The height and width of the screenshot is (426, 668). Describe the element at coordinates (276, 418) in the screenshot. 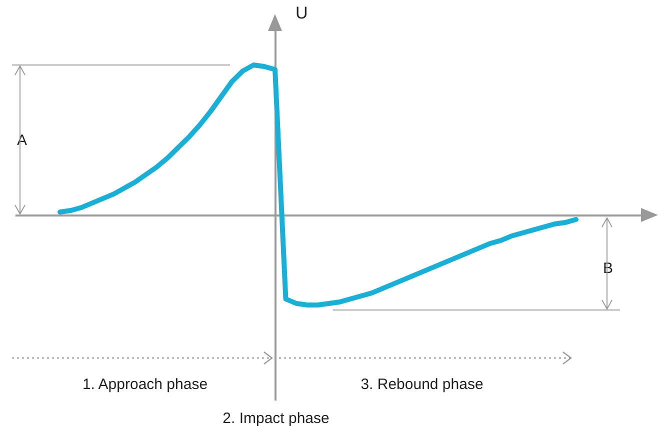

I see `text: 2. Impact phase` at that location.